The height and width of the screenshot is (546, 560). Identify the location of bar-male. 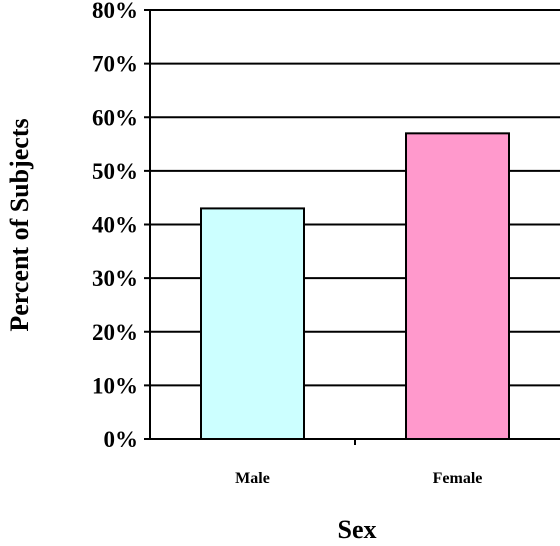
(252, 323).